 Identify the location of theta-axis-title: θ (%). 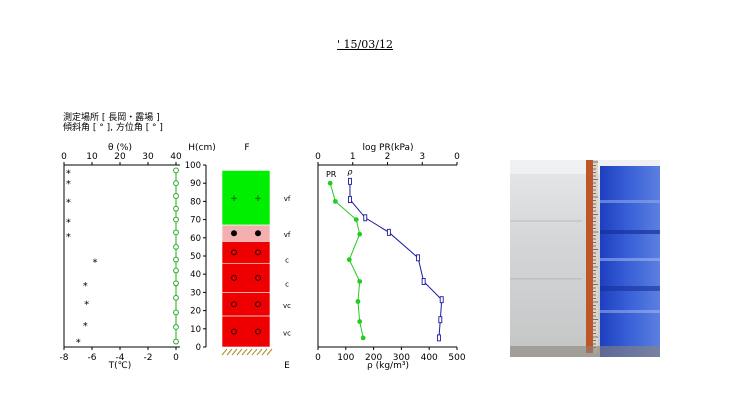
(120, 148).